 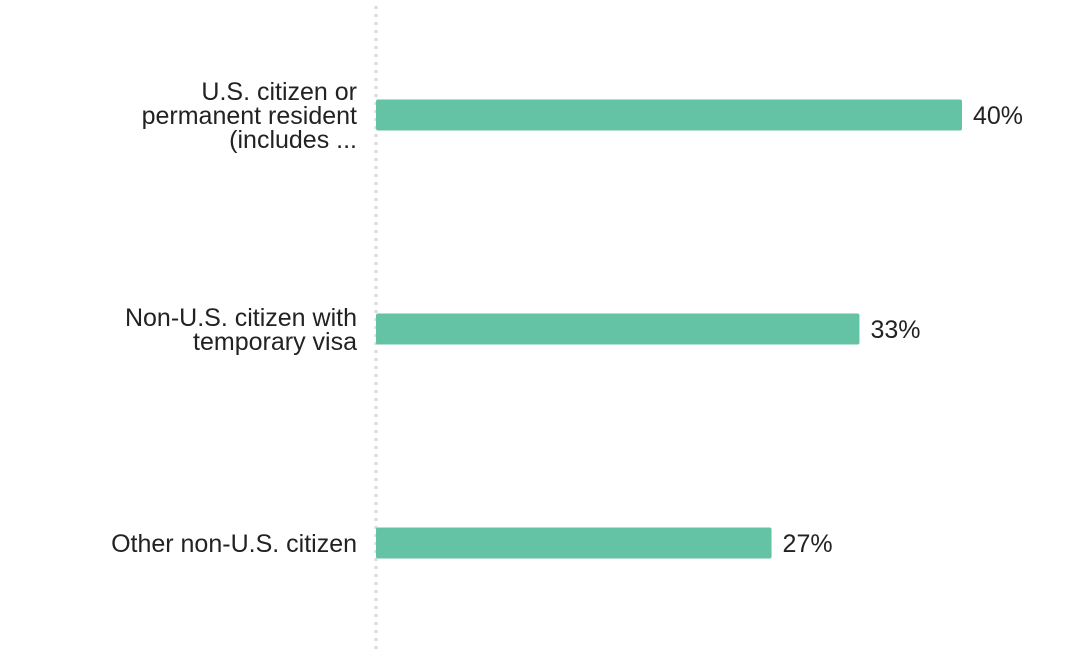 What do you see at coordinates (279, 92) in the screenshot?
I see `category-label-0-line-0: U.S. citizen or` at bounding box center [279, 92].